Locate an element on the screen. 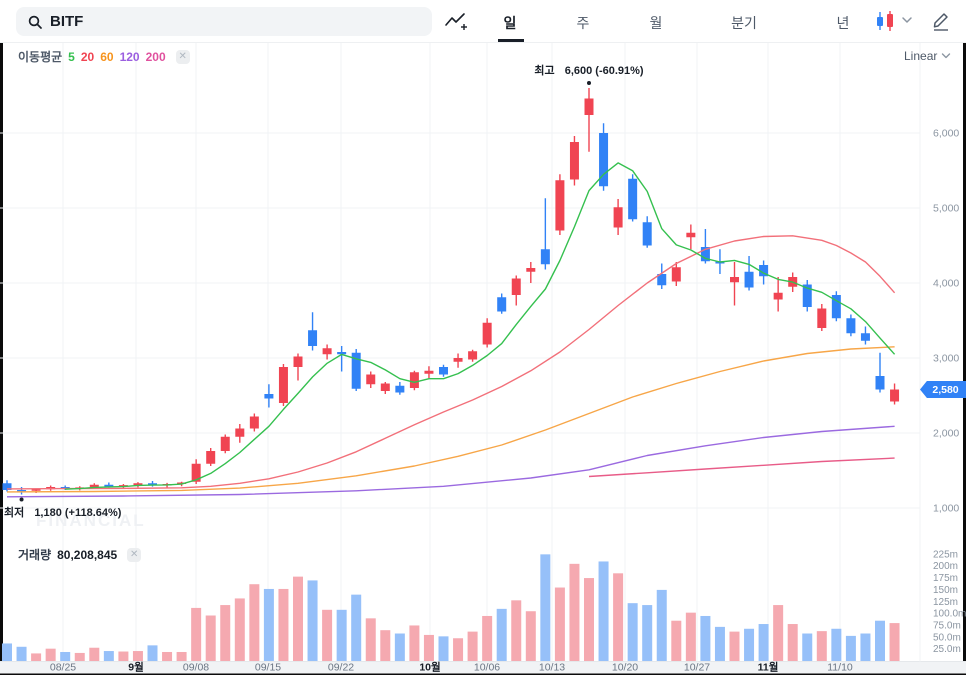 This screenshot has width=966, height=675. svg-text: 4,000 is located at coordinates (946, 284).